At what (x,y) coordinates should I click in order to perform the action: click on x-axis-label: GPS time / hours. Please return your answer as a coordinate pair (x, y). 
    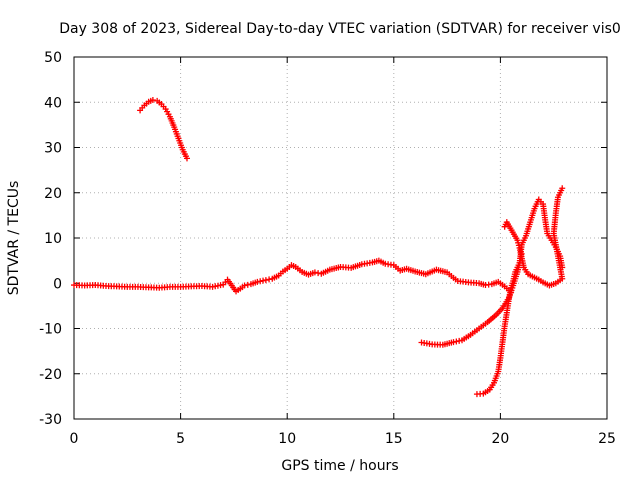
    Looking at the image, I should click on (339, 466).